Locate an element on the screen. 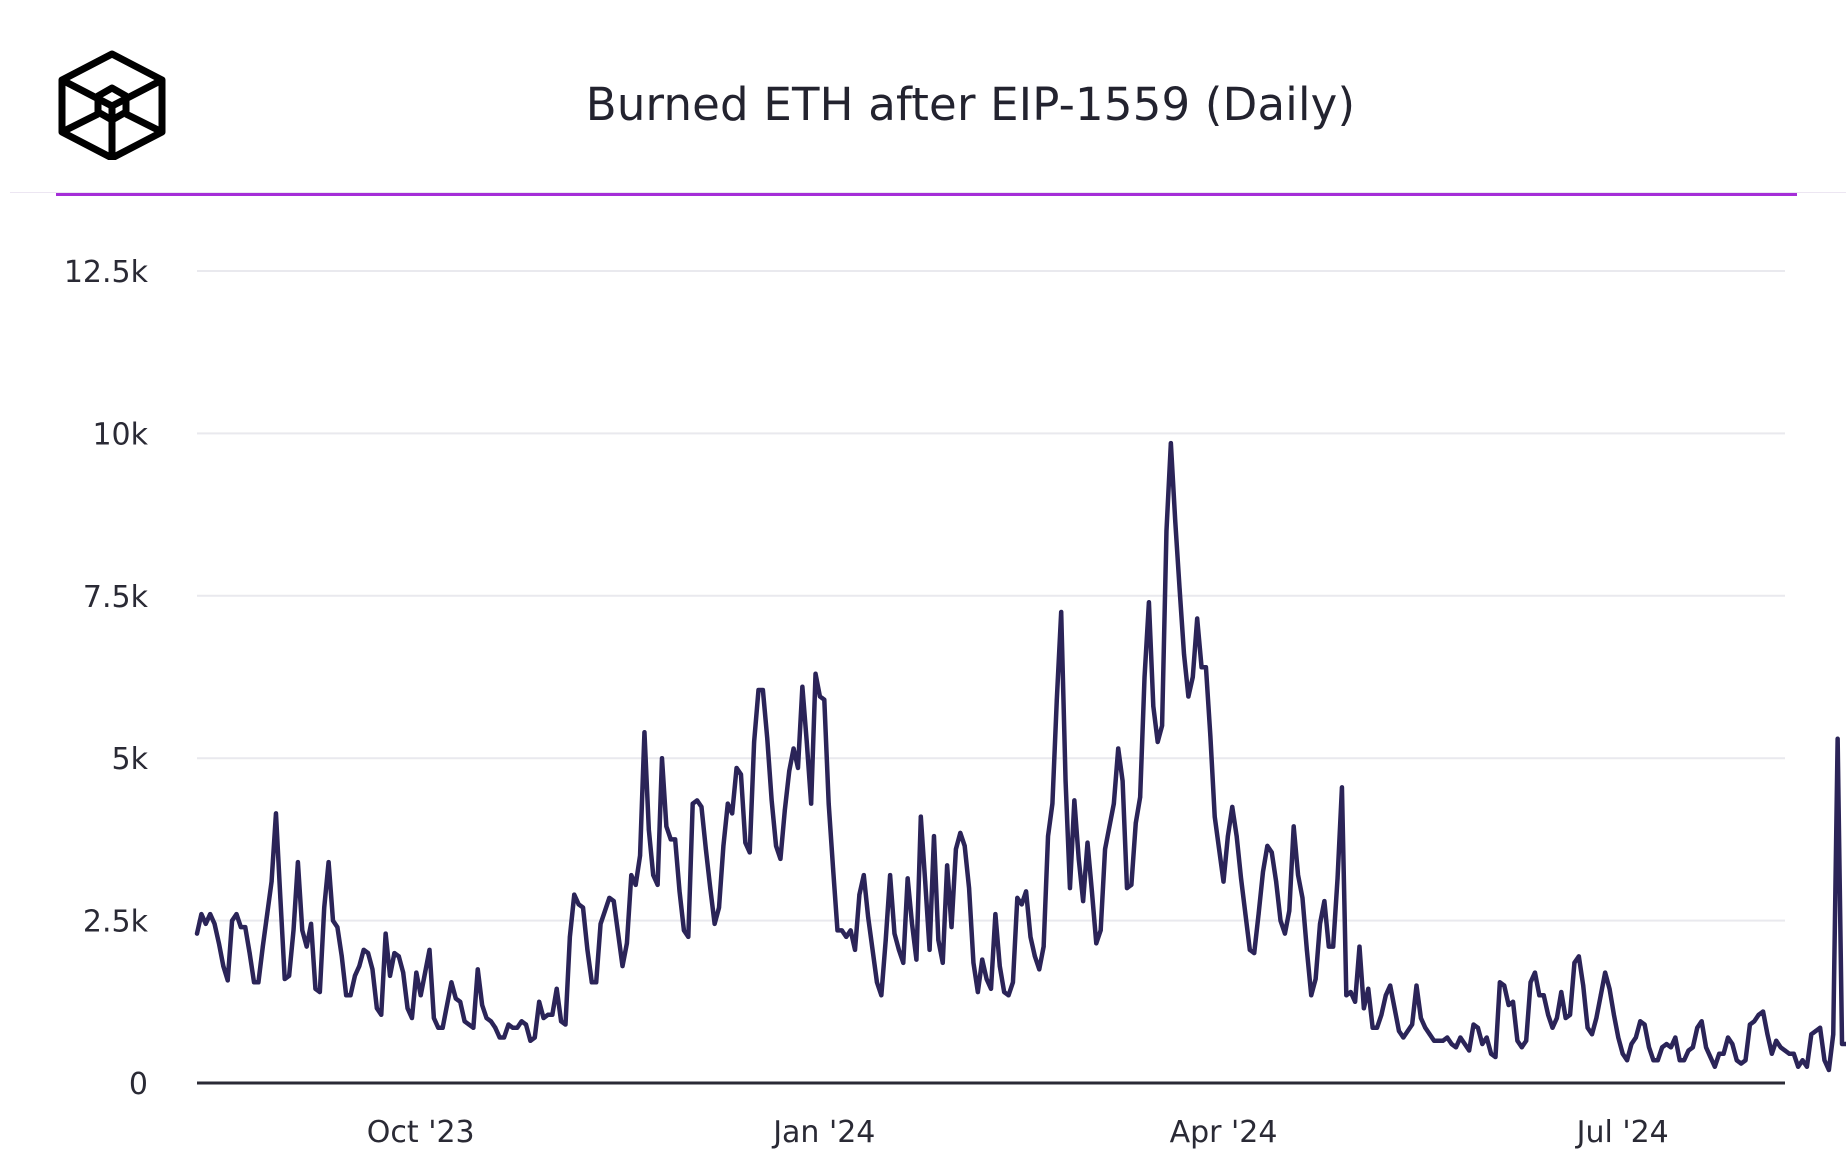  x-tick-label: Jul '24 is located at coordinates (1622, 1132).